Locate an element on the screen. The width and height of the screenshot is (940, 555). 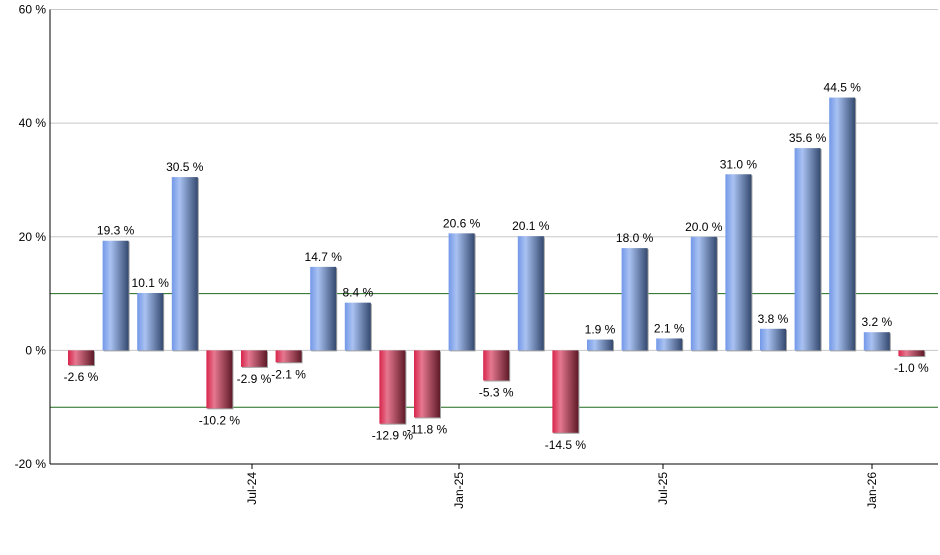
data-label: 20.0 % is located at coordinates (704, 227).